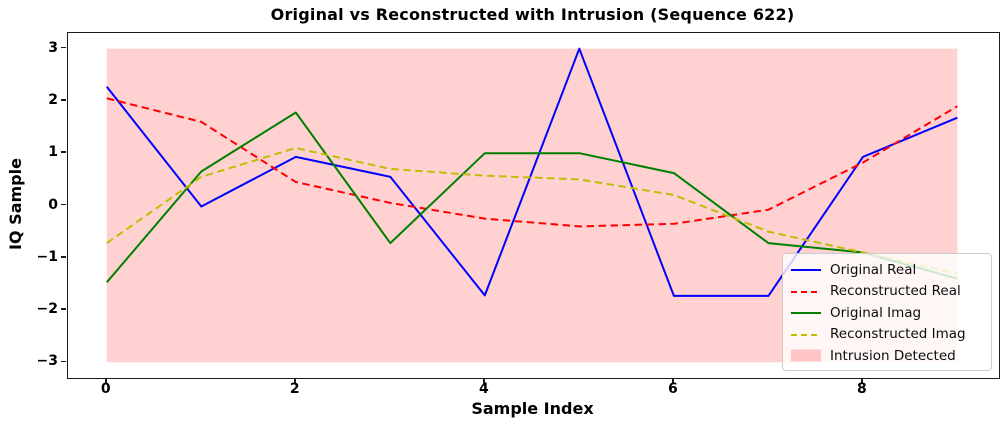  Describe the element at coordinates (895, 291) in the screenshot. I see `legend-label: Reconstructed Real` at that location.